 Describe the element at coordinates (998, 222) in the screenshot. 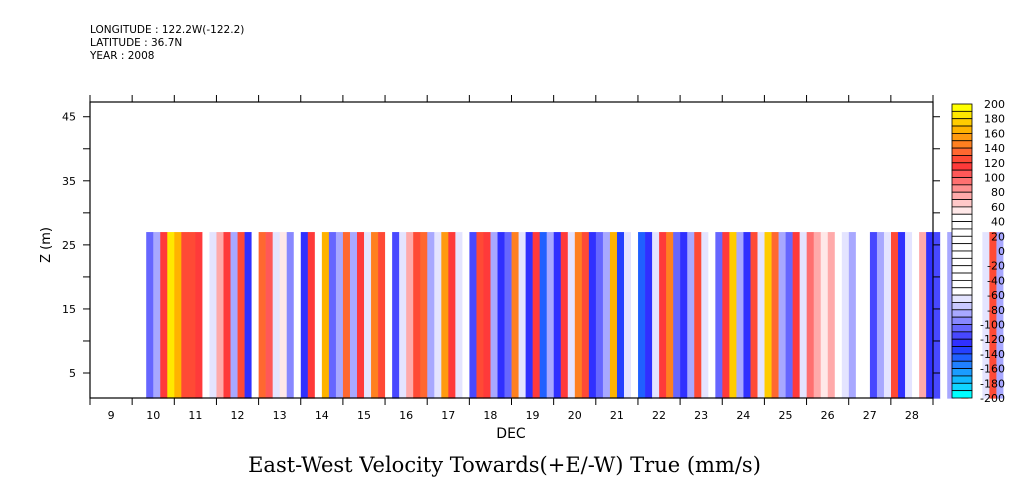

I see `colorbar-label: 40` at that location.